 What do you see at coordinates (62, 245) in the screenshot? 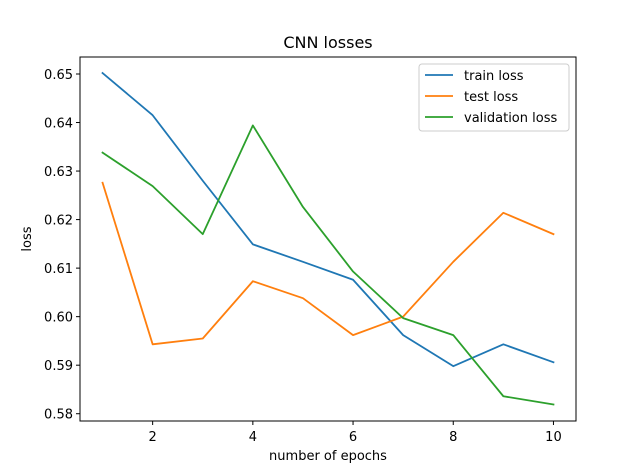
I see `y-axis: 0.58 0.59 0.60 0.61 0.62 0.63 0.64 0.65` at bounding box center [62, 245].